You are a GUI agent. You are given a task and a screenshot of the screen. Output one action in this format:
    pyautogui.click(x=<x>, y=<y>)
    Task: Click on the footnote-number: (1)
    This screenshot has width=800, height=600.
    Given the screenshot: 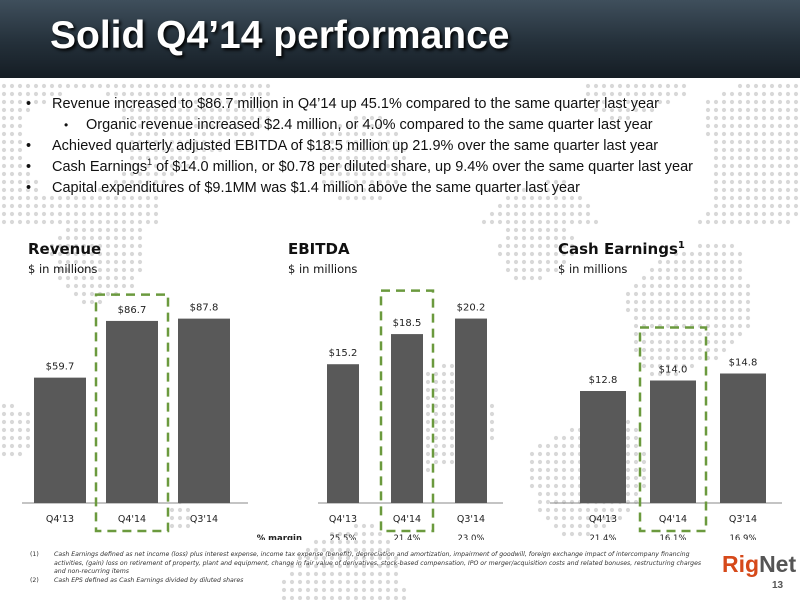 What is the action you would take?
    pyautogui.click(x=34, y=554)
    